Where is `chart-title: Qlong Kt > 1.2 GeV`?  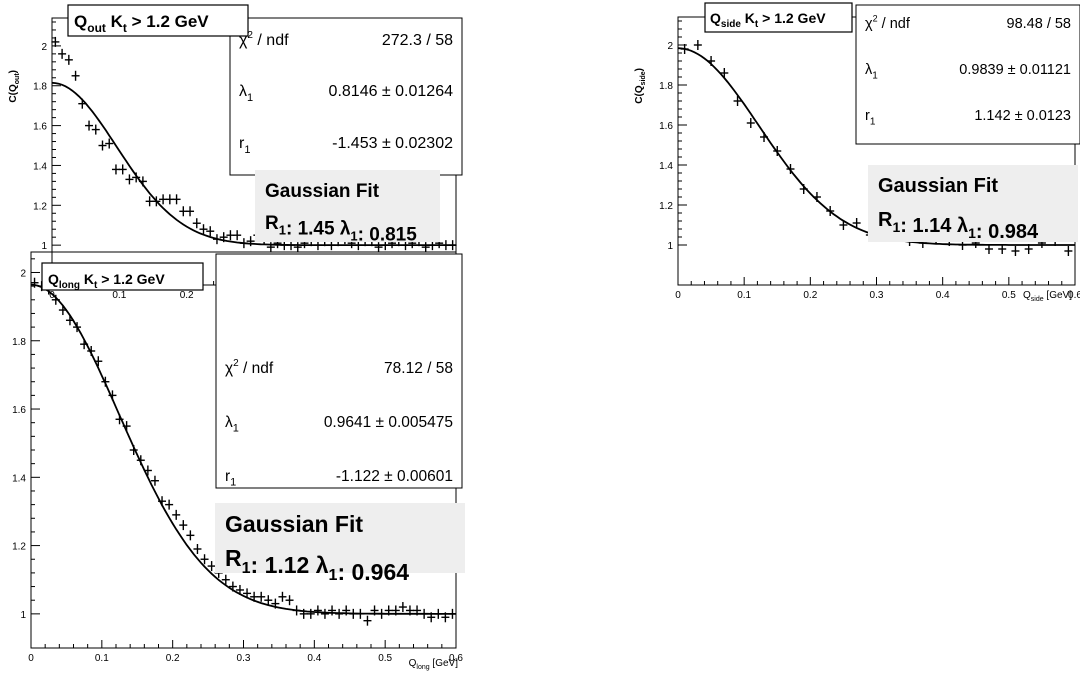 chart-title: Qlong Kt > 1.2 GeV is located at coordinates (106, 281).